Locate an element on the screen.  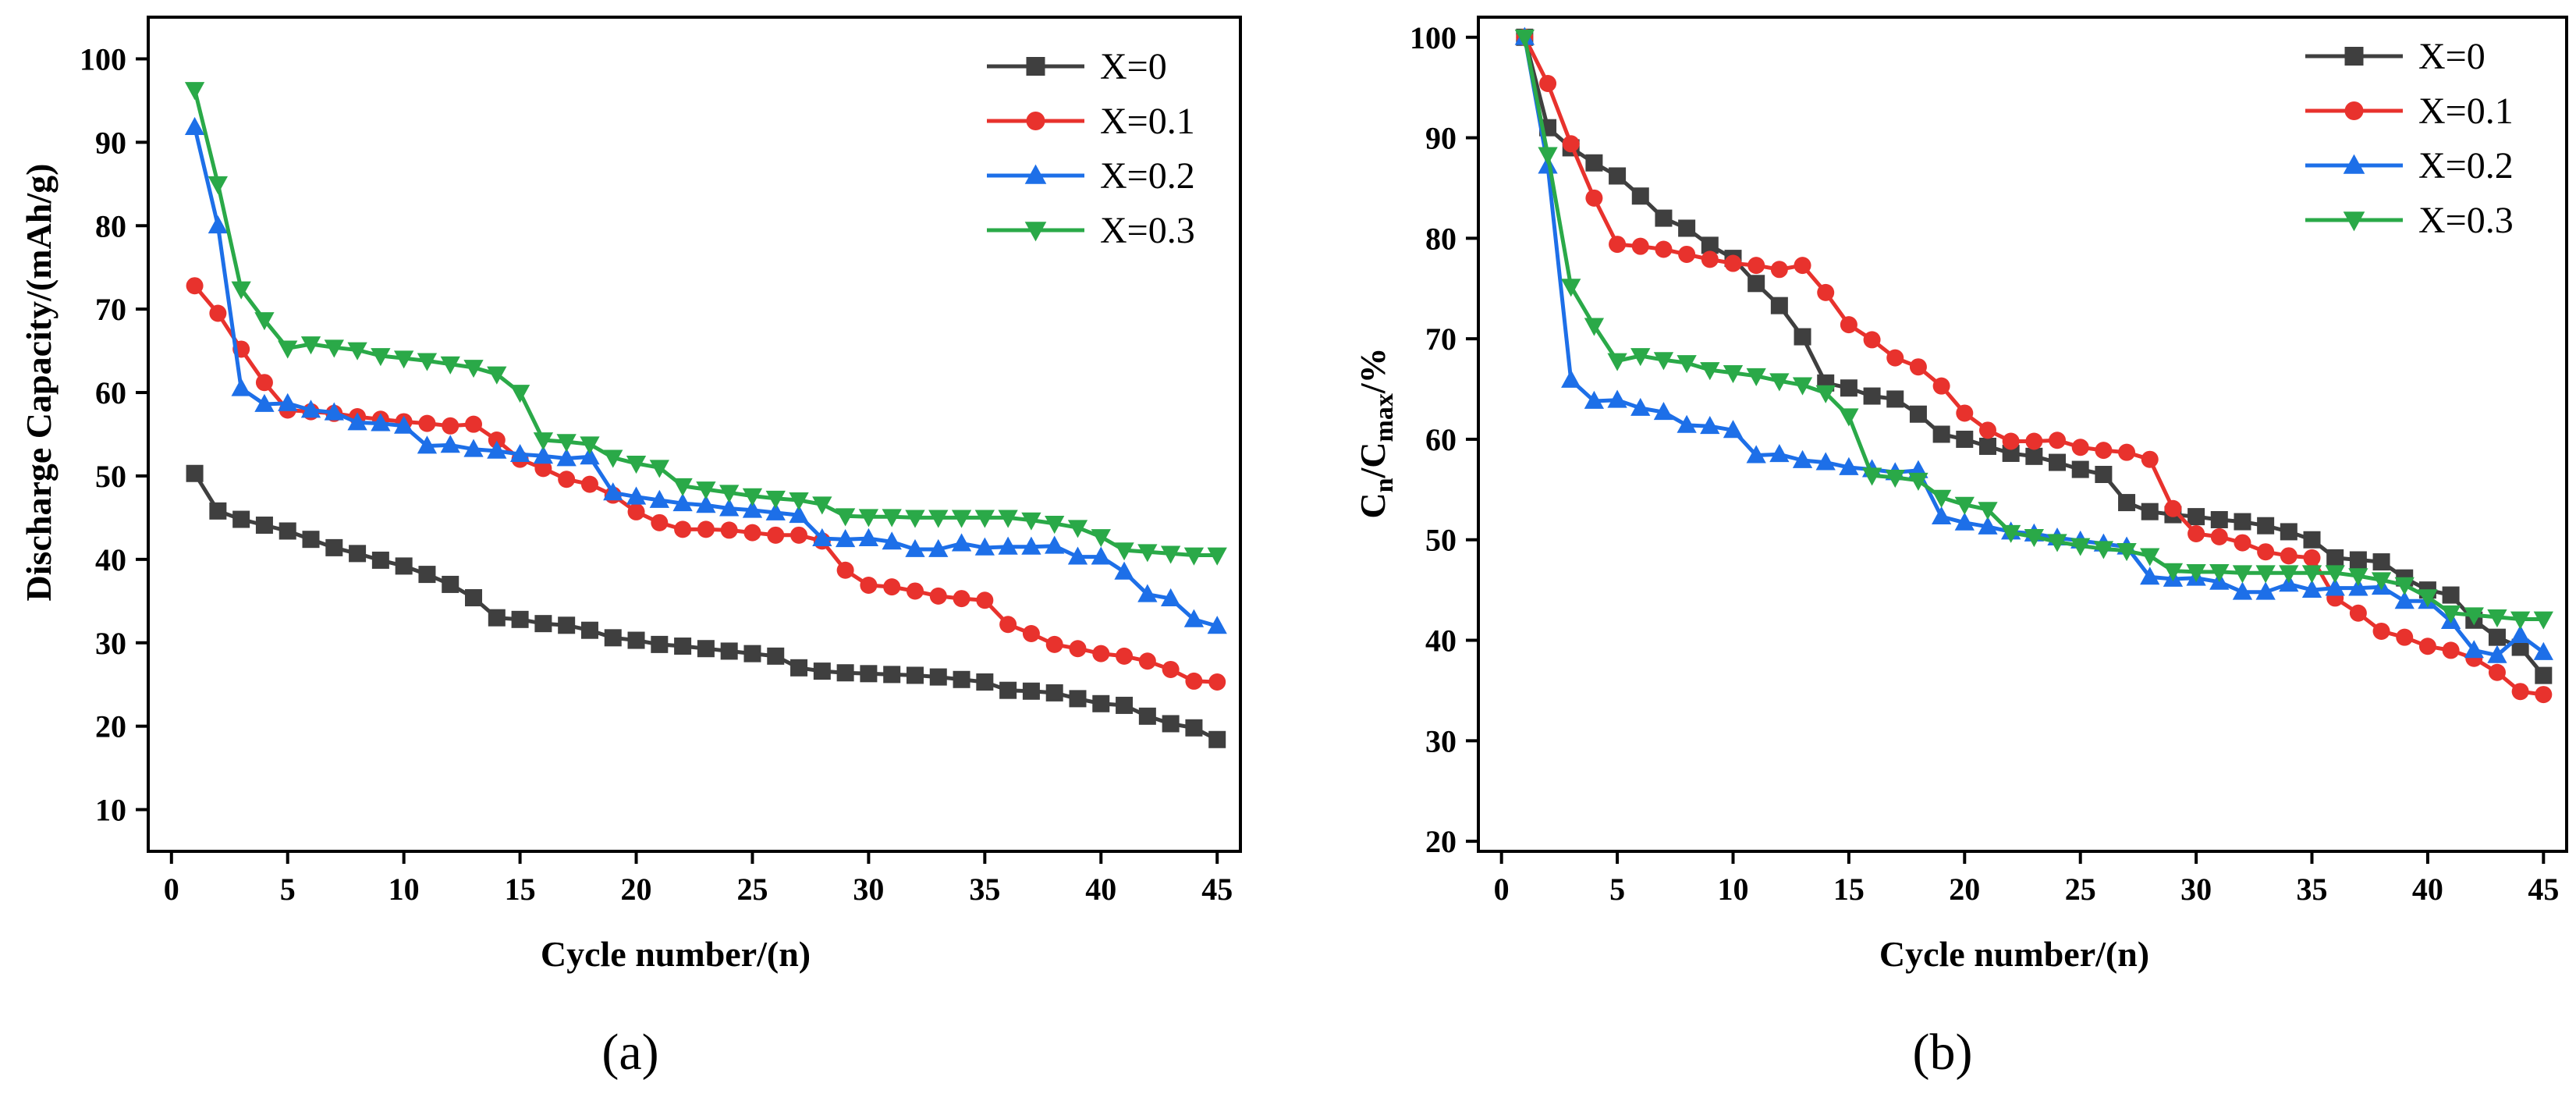
legend-item-b-x-0-3: X=0.3 is located at coordinates (2409, 220).